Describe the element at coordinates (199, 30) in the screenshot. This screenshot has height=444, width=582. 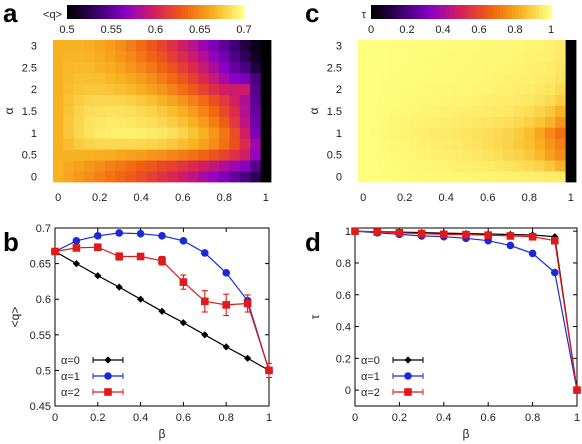
I see `colorbar-tick-label: 0.65` at that location.